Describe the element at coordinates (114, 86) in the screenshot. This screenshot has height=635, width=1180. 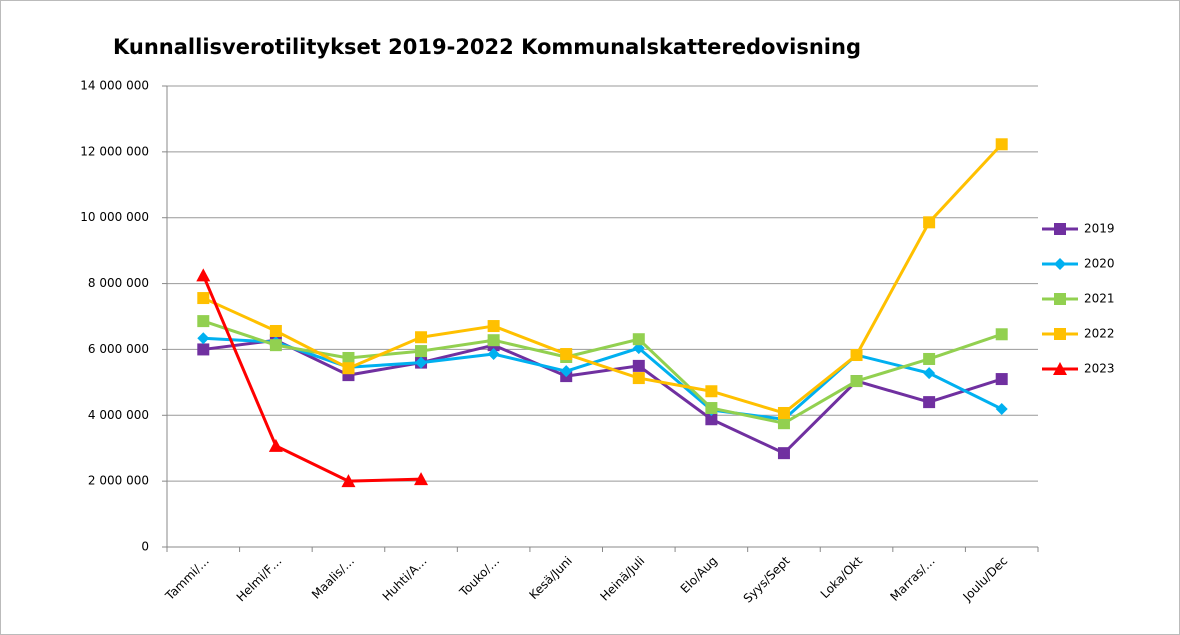
I see `y-tick-label: 14 000 000` at that location.